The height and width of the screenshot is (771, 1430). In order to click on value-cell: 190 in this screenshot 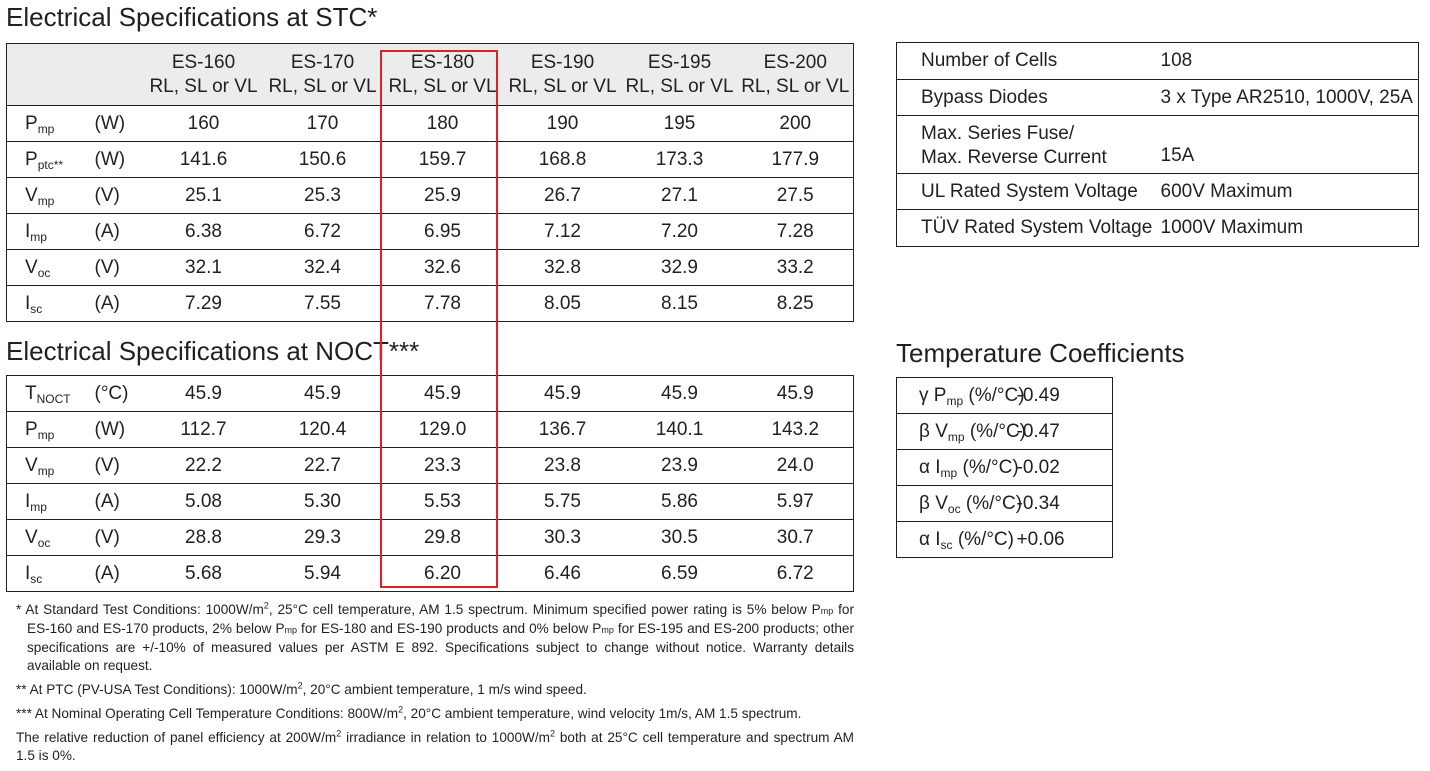, I will do `click(562, 123)`.